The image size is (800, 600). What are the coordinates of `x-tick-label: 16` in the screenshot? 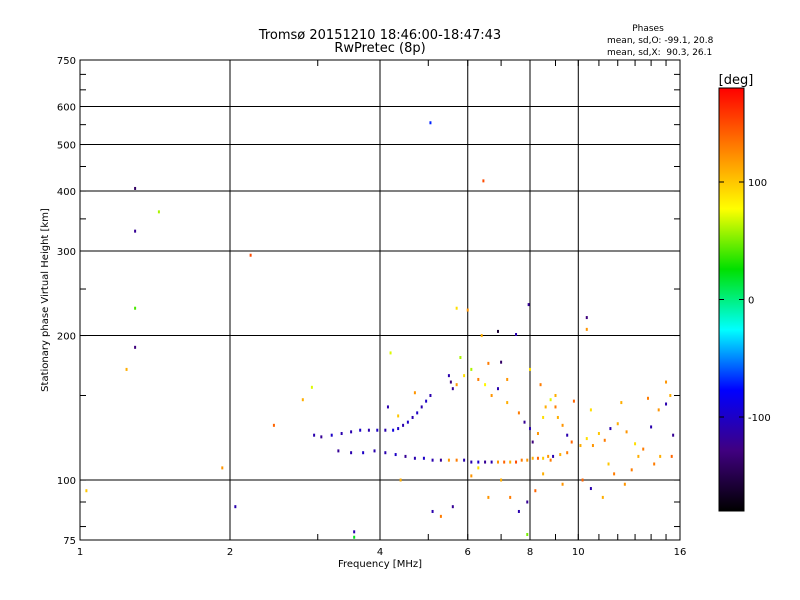 It's located at (680, 552).